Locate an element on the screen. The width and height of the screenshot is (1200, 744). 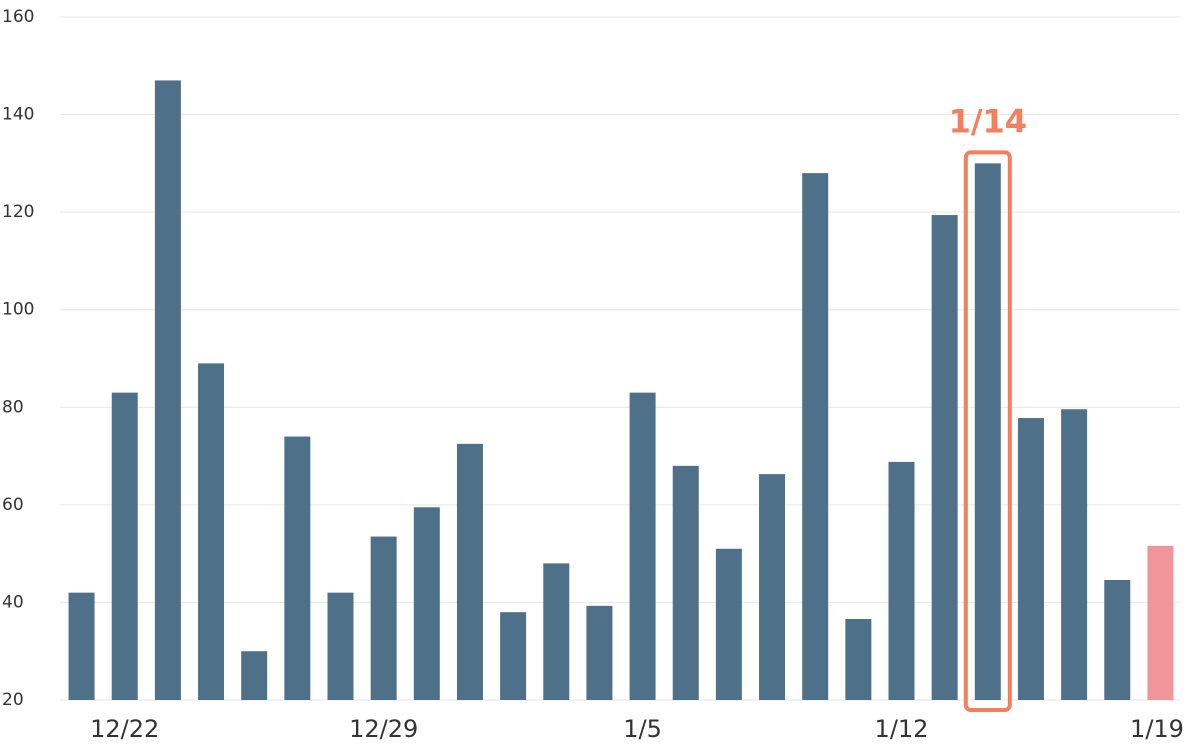
y-tick-label: 80 is located at coordinates (13, 407).